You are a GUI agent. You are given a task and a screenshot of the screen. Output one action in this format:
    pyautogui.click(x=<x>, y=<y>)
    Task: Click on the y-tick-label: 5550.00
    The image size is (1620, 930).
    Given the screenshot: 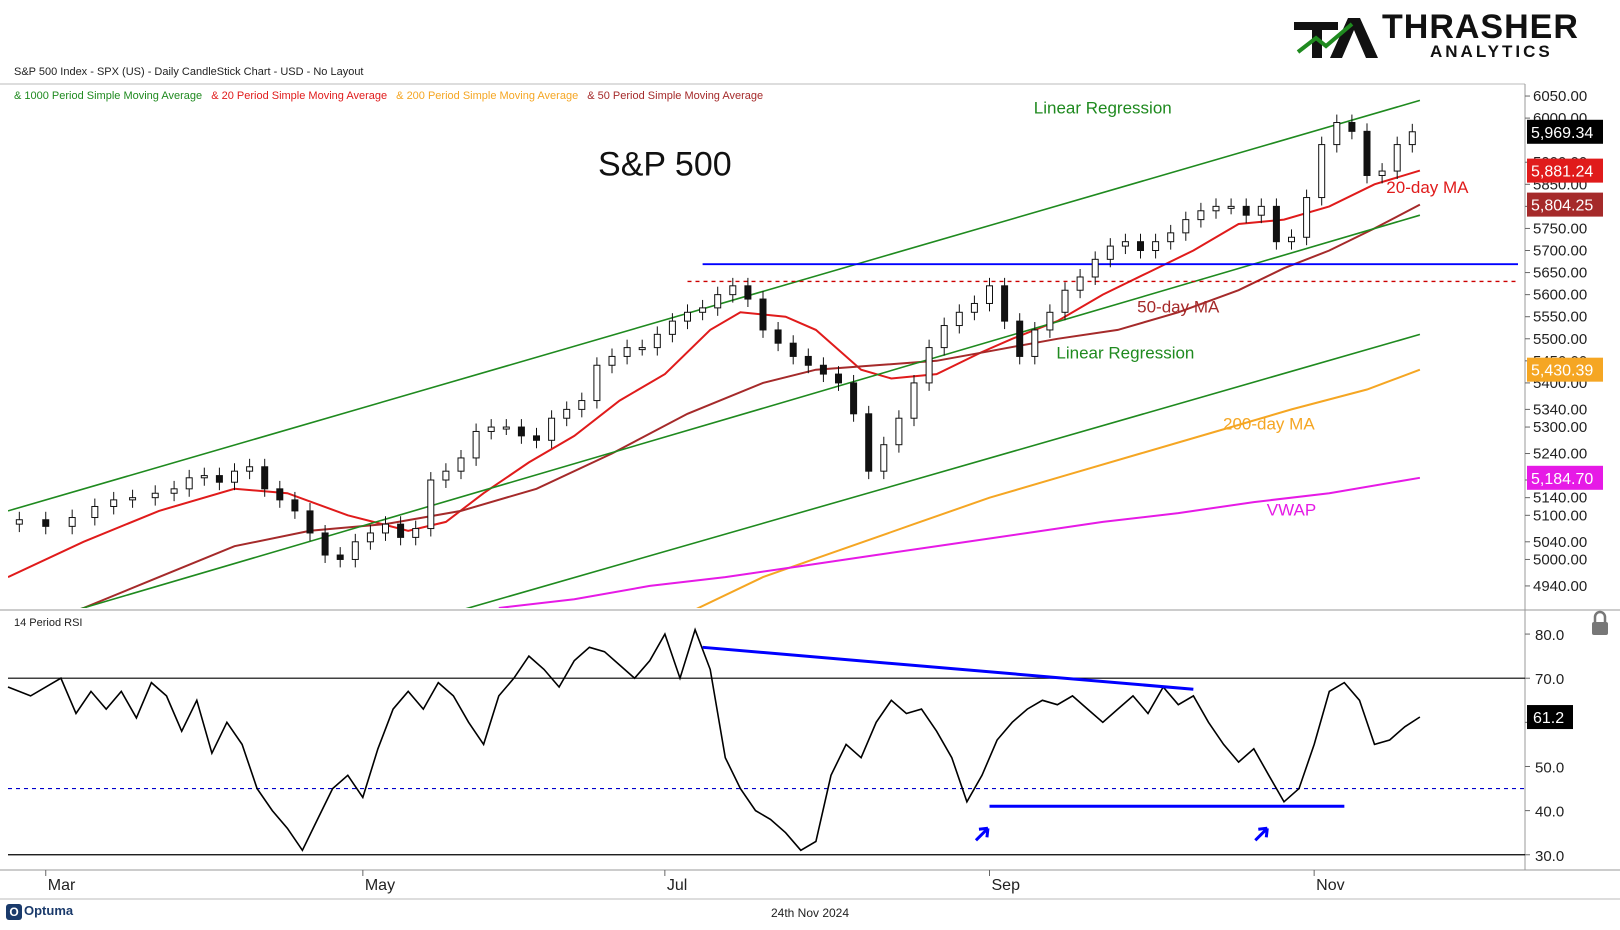 What is the action you would take?
    pyautogui.click(x=1560, y=317)
    